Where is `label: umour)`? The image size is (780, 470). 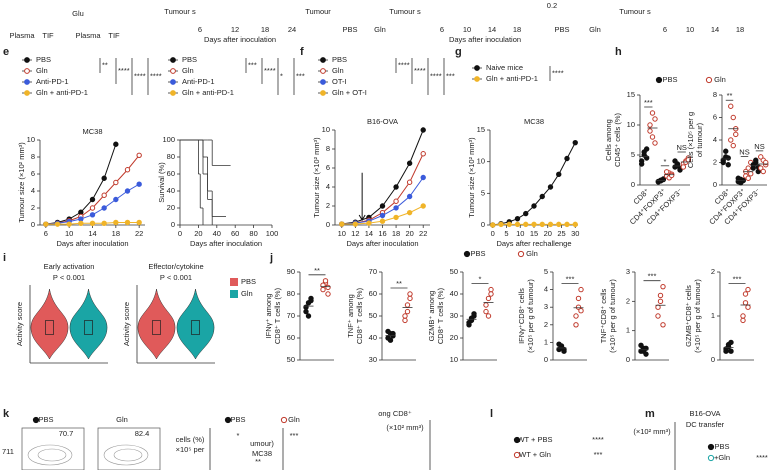 label: umour) is located at coordinates (262, 443).